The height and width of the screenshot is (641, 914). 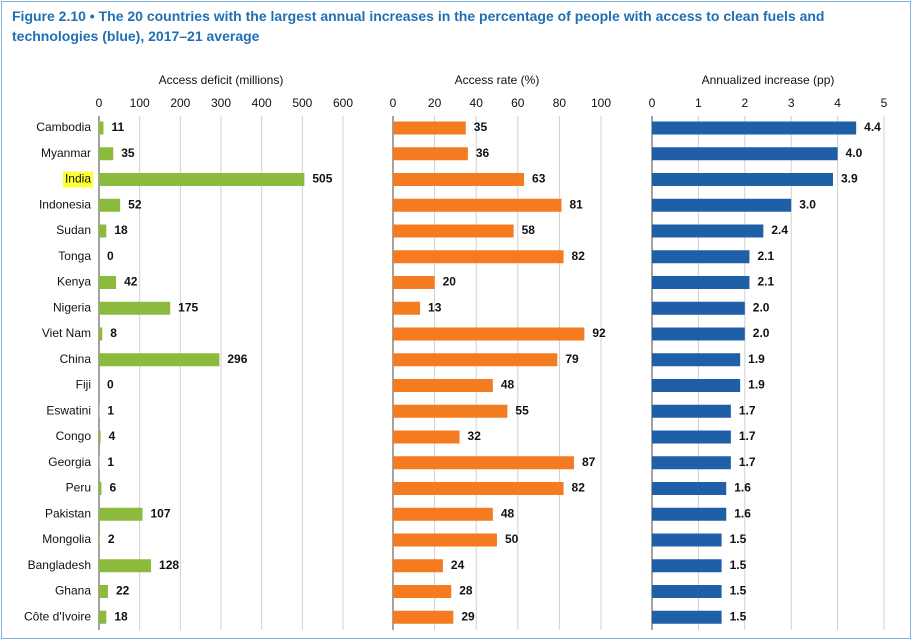 What do you see at coordinates (221, 80) in the screenshot?
I see `axis-label: Access deficit (millions)` at bounding box center [221, 80].